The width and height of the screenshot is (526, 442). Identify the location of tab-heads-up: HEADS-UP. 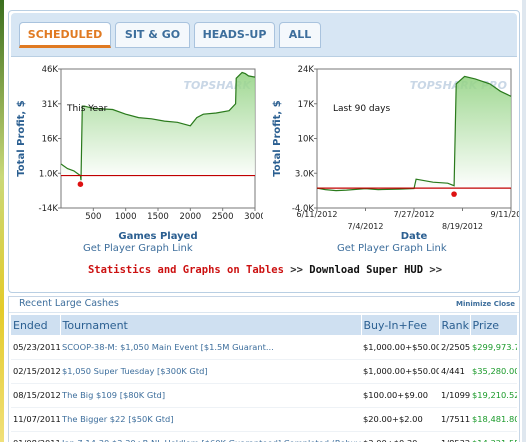
(234, 35).